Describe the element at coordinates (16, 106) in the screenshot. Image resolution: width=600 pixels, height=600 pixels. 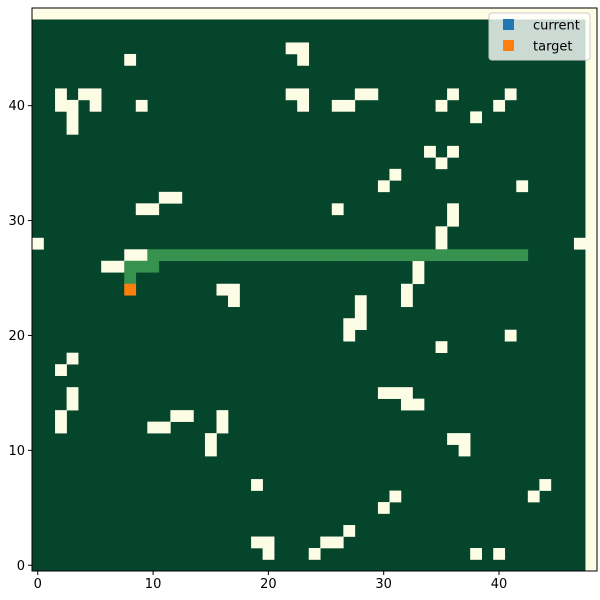
I see `y-tick-label: 40` at that location.